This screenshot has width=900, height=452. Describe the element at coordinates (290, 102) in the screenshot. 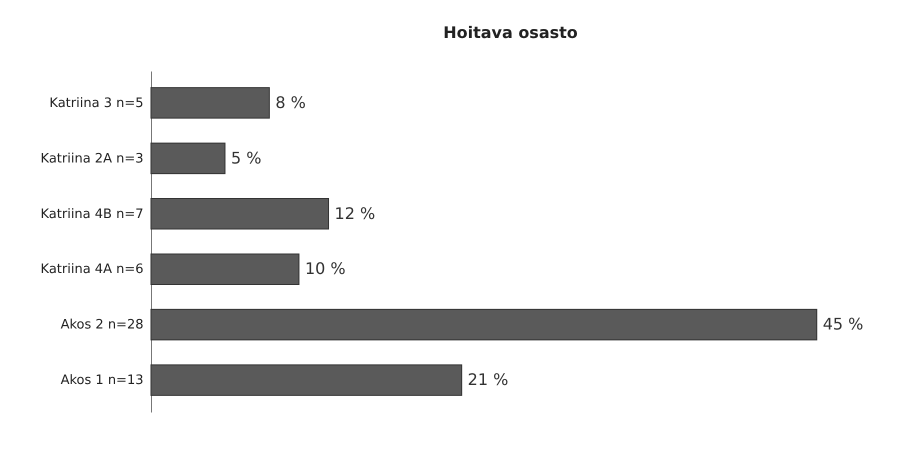

I see `data-label: 8 %` at that location.